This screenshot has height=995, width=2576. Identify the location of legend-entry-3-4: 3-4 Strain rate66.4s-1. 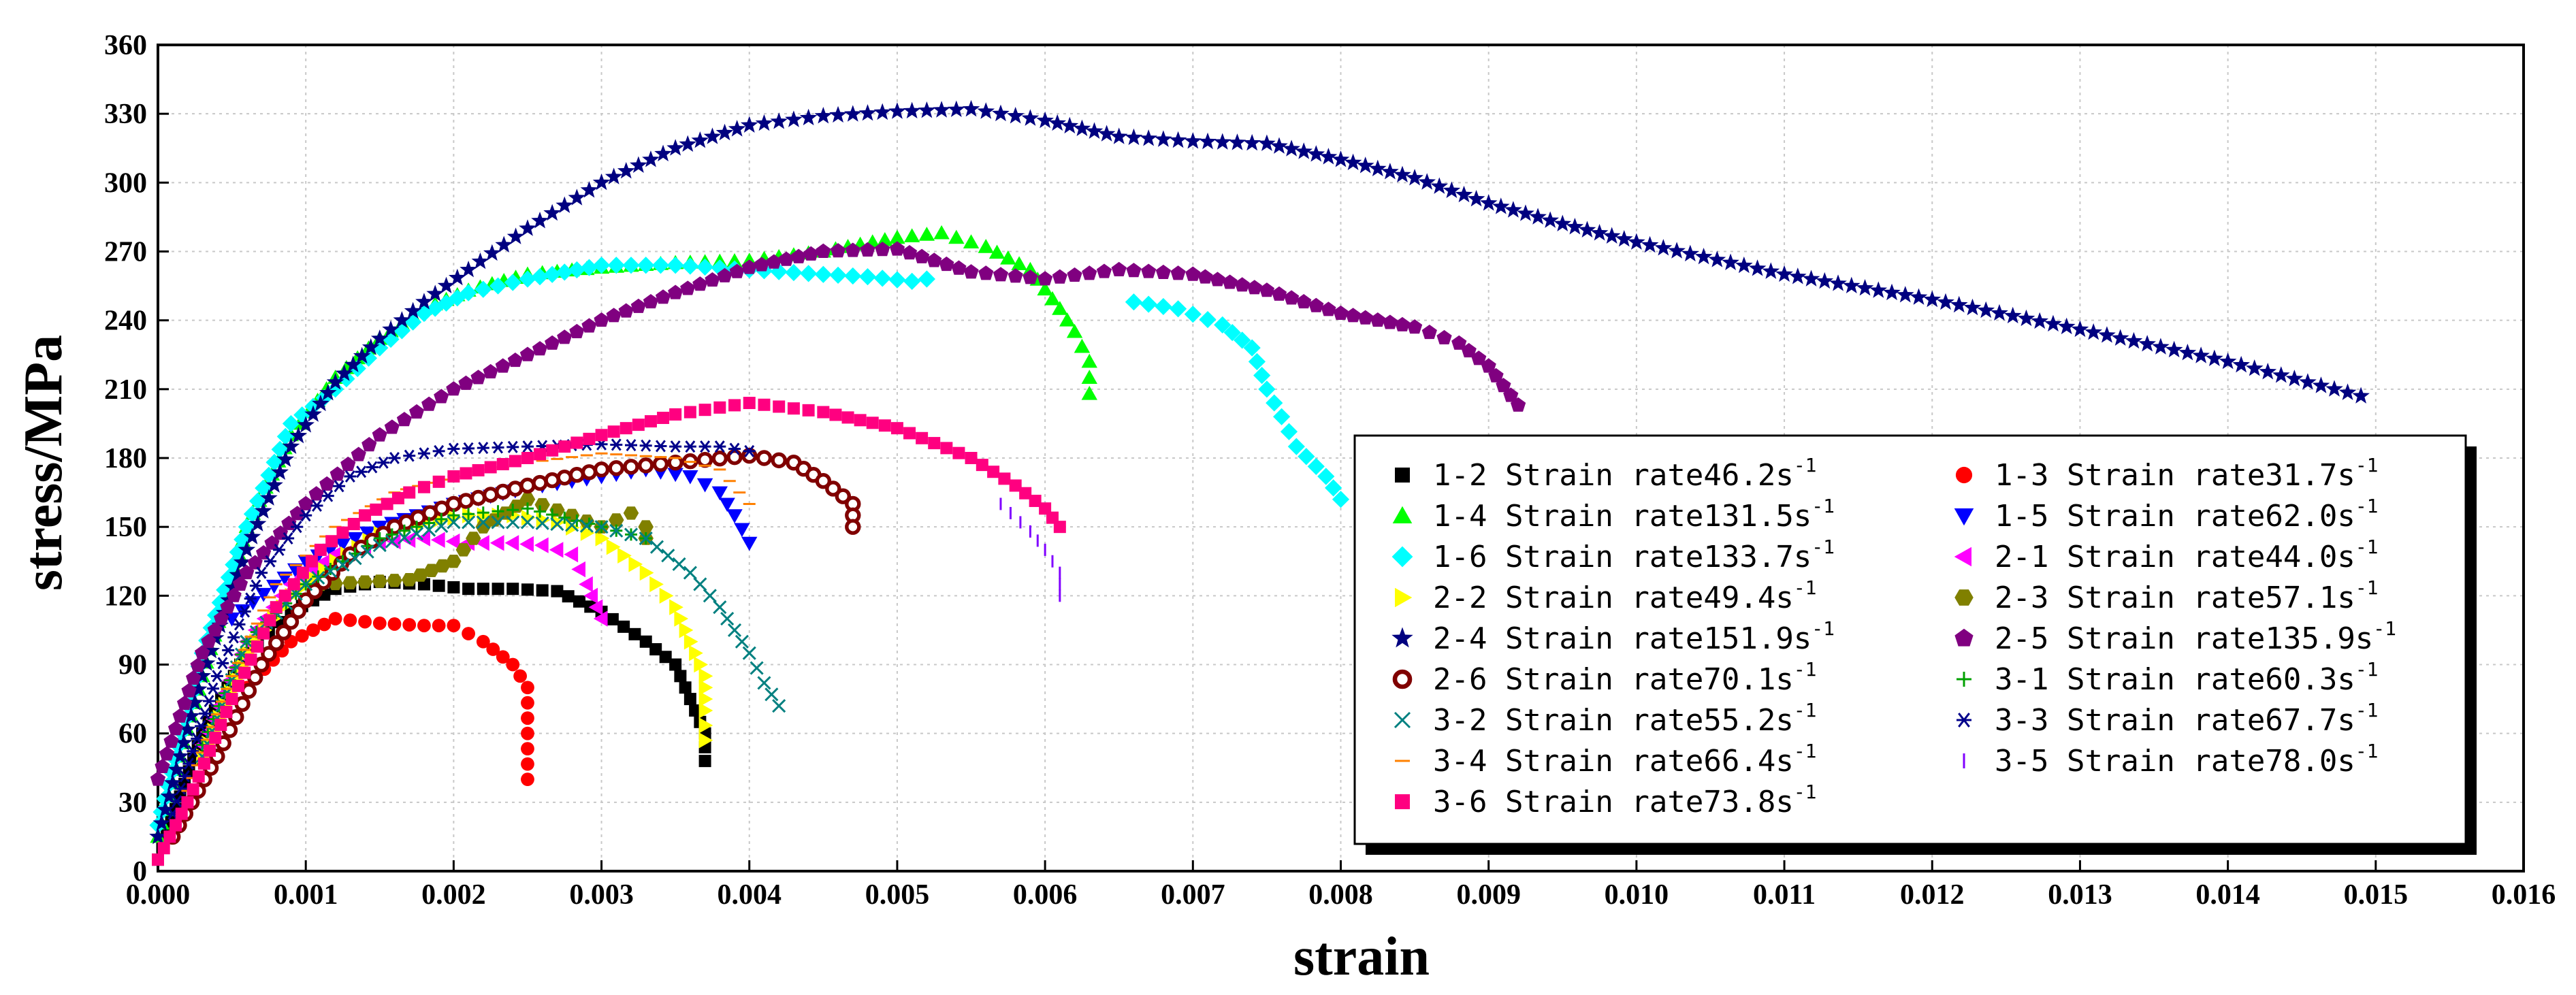
(1606, 759).